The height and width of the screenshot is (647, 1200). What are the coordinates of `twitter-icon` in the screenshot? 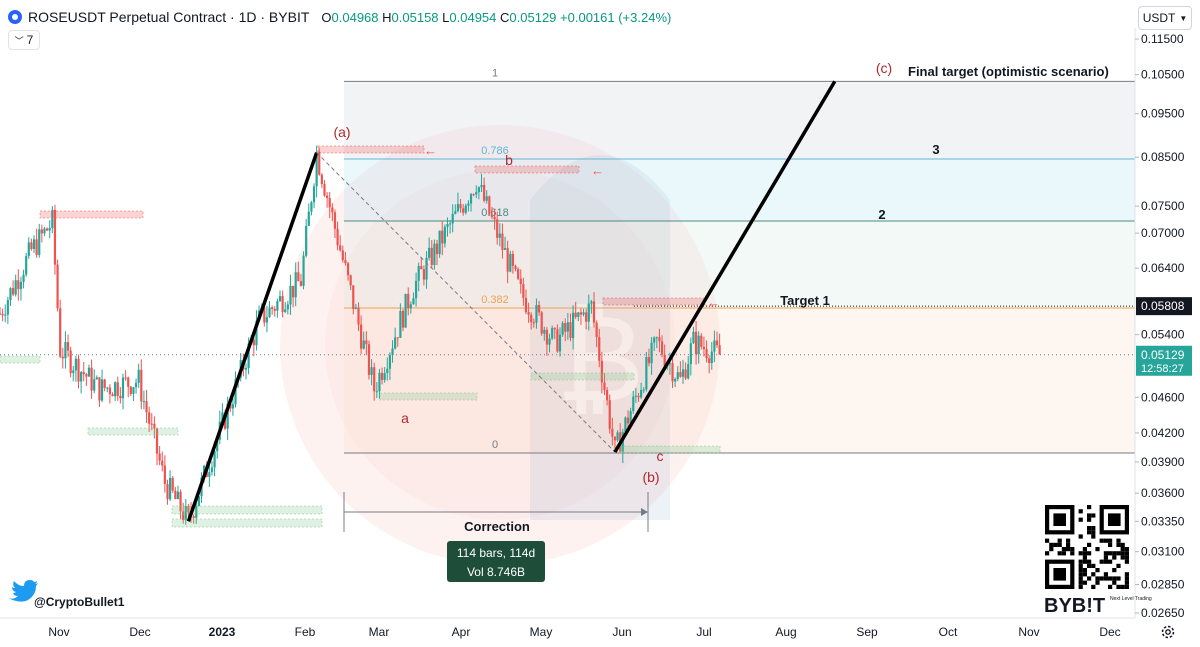 It's located at (23, 591).